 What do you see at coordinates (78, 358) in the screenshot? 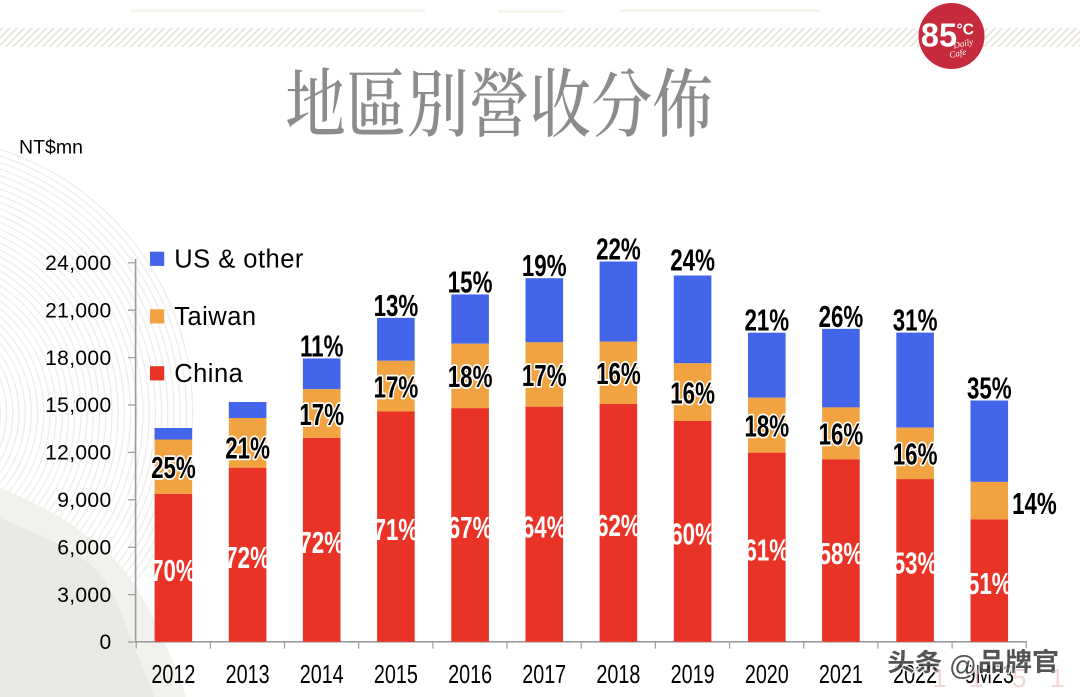
I see `svg-text: 18,000` at bounding box center [78, 358].